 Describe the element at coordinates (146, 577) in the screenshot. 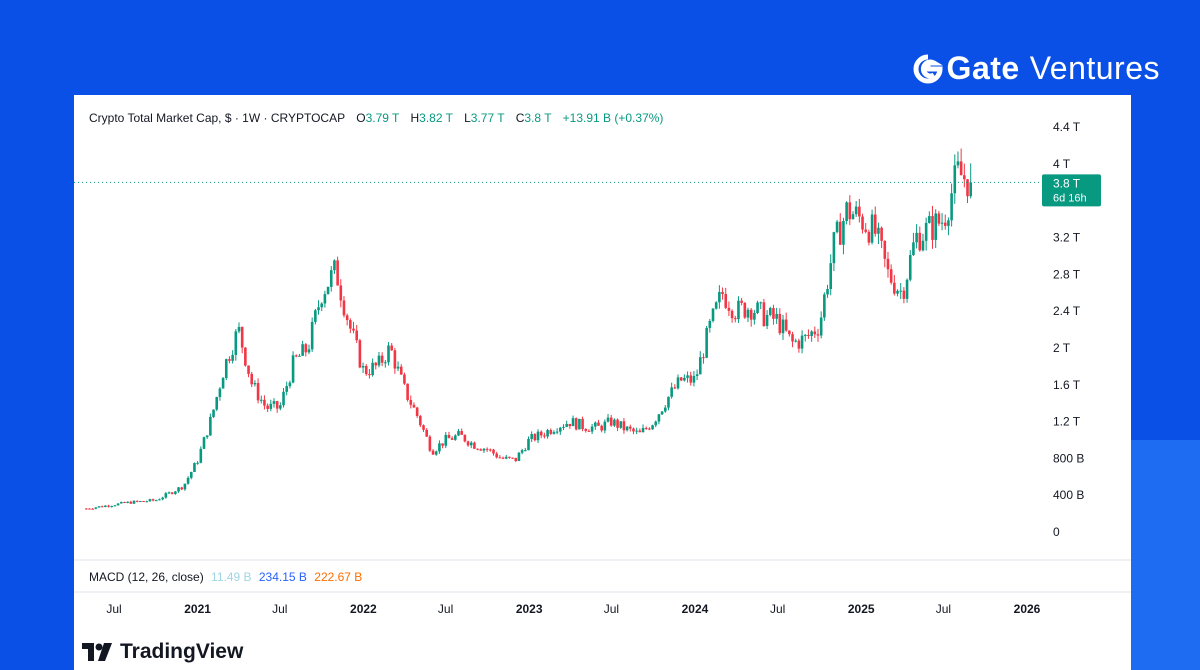

I see `macd-label: MACD (12, 26, close)` at that location.